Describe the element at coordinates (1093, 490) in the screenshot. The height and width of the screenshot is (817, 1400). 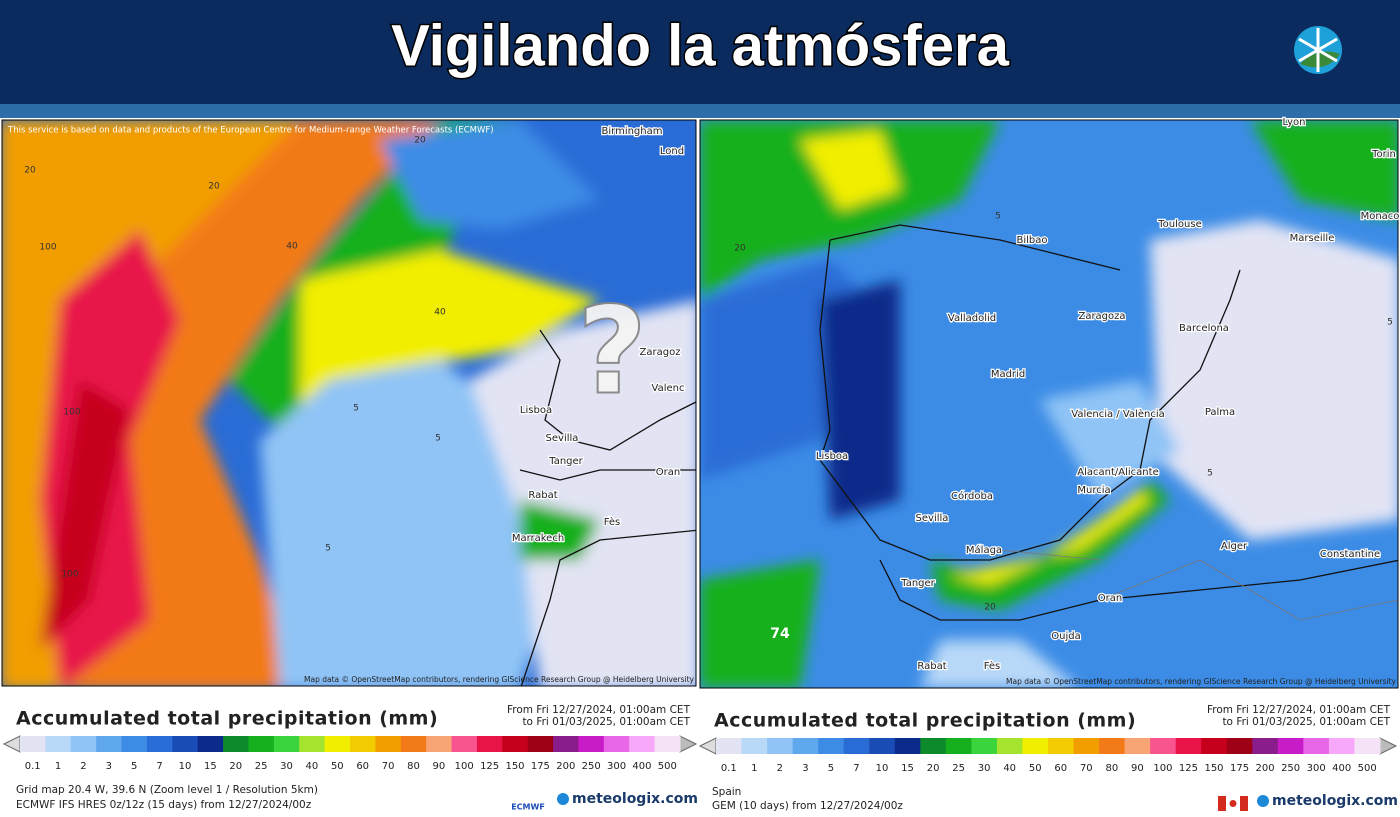
I see `city-label: Murcia` at that location.